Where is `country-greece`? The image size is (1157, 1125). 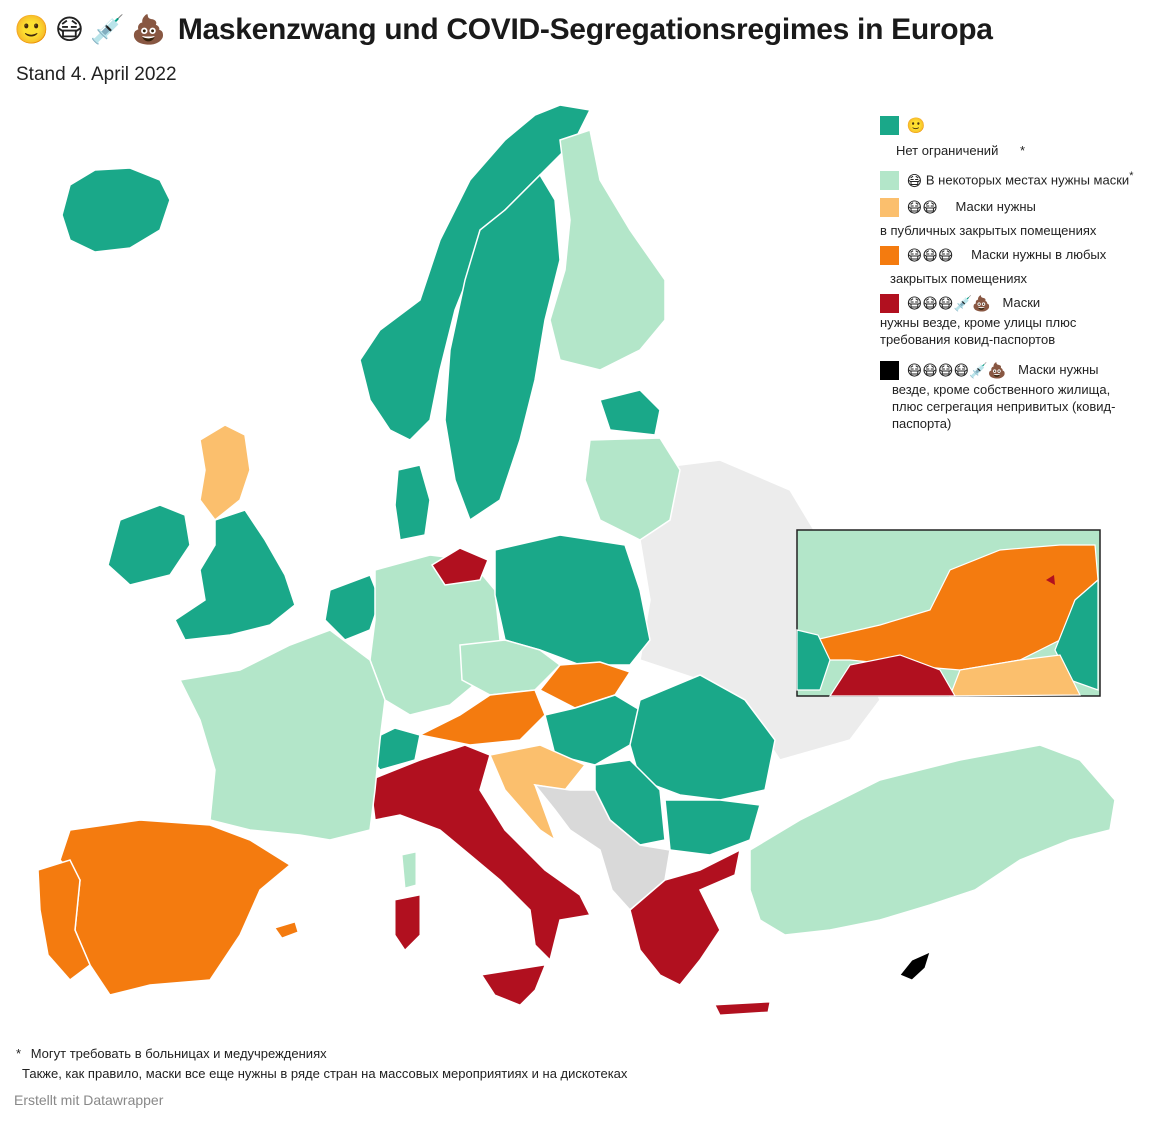
country-greece is located at coordinates (685, 917).